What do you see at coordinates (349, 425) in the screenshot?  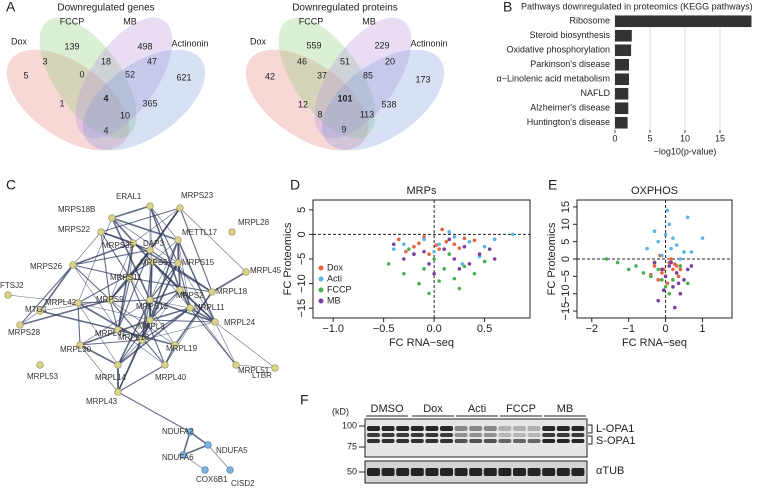 I see `marker-label: 100` at bounding box center [349, 425].